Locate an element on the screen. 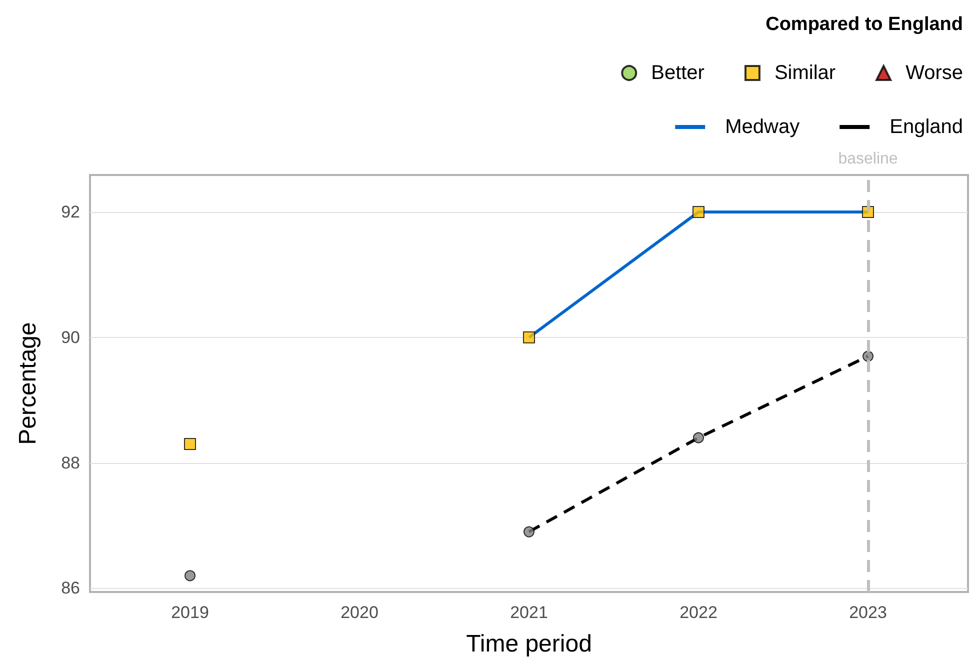 The height and width of the screenshot is (664, 973). x-tick-label: 2022 is located at coordinates (699, 612).